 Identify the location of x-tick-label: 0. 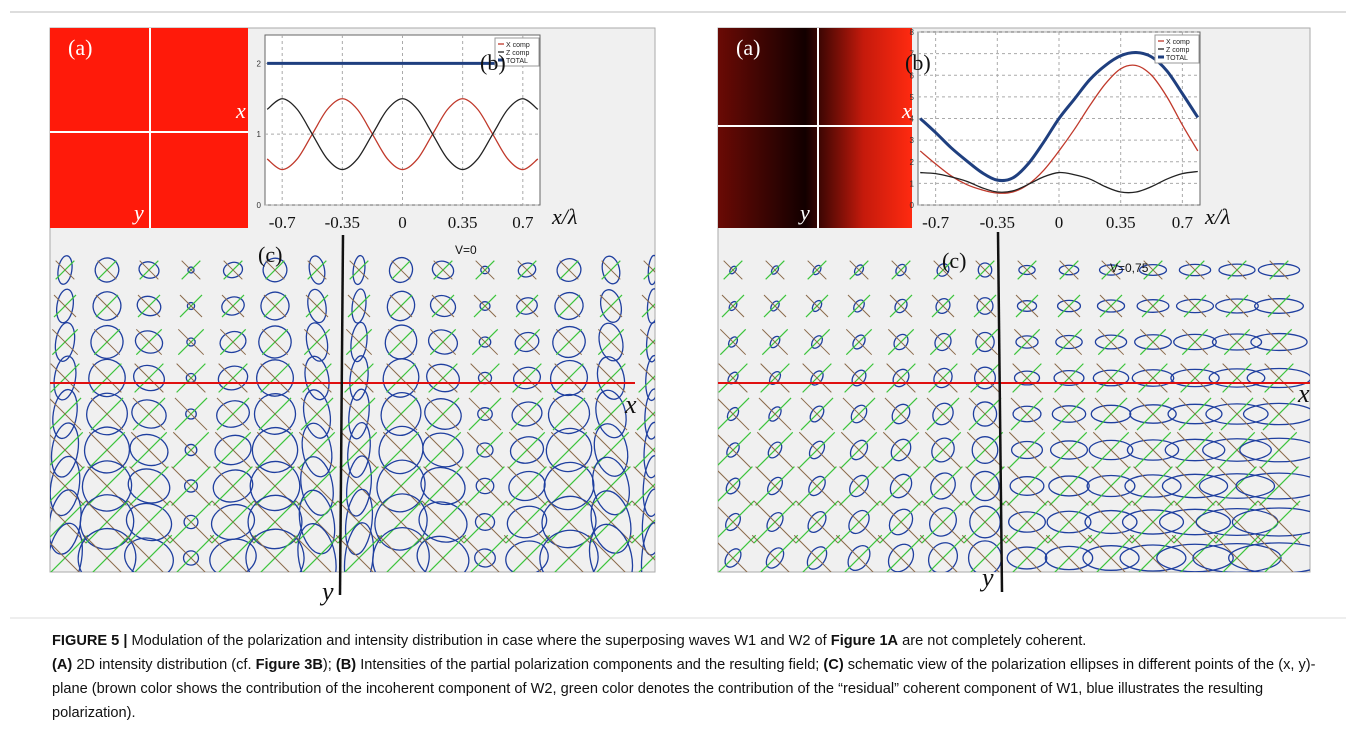
(402, 222).